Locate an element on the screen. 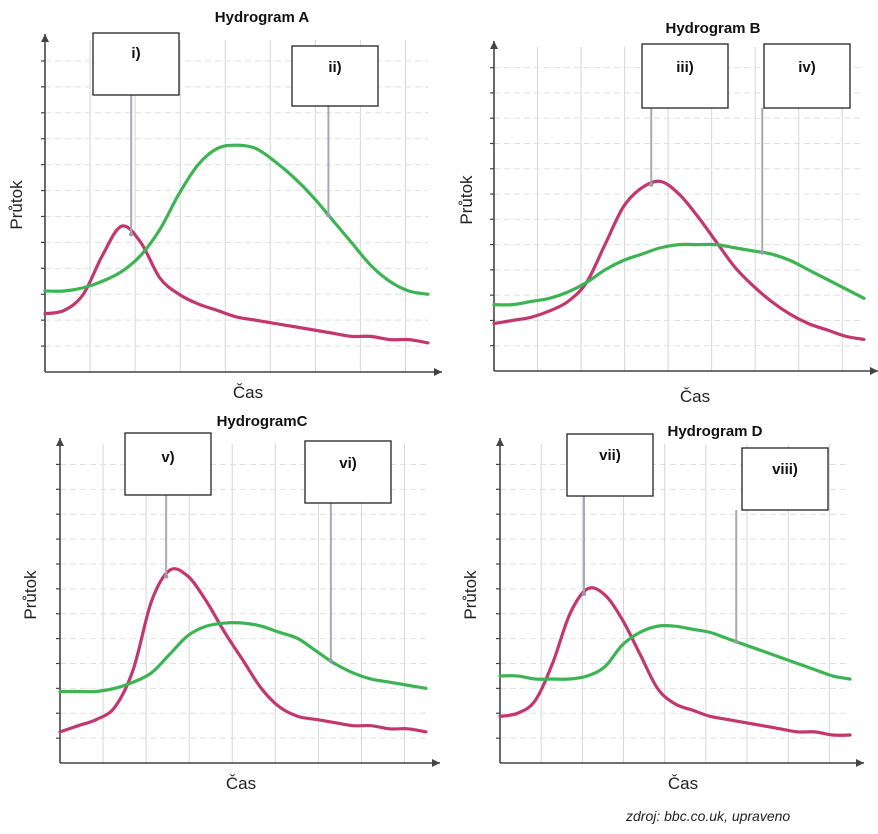 The height and width of the screenshot is (834, 878). annotation-label: ii) is located at coordinates (334, 67).